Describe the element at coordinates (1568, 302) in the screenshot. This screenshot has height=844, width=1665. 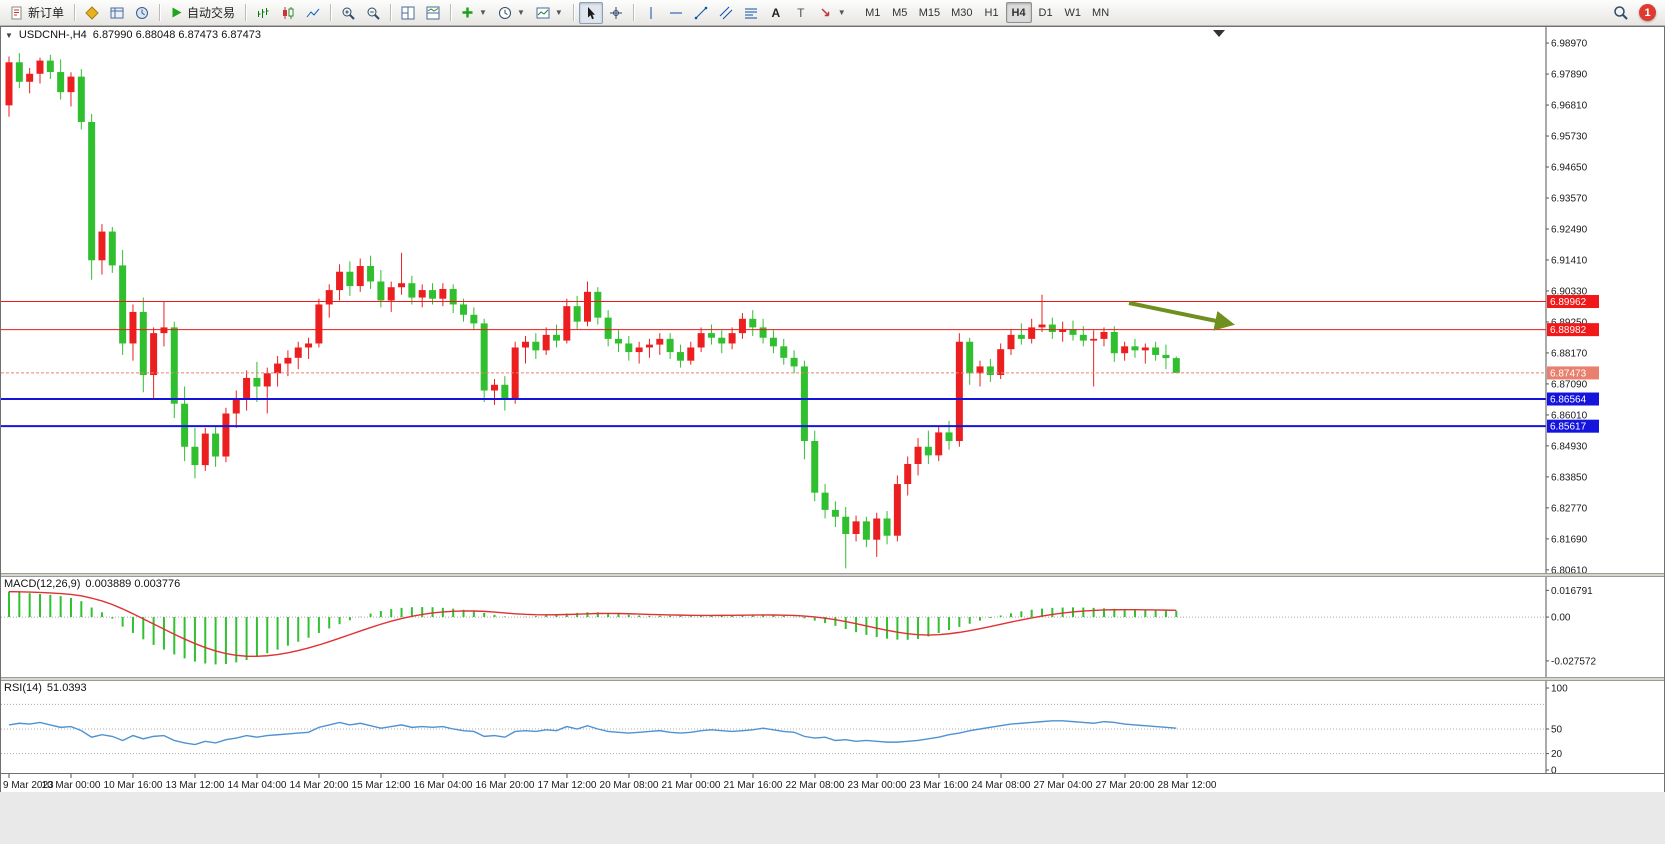
I see `svg-text: 6.89962` at that location.